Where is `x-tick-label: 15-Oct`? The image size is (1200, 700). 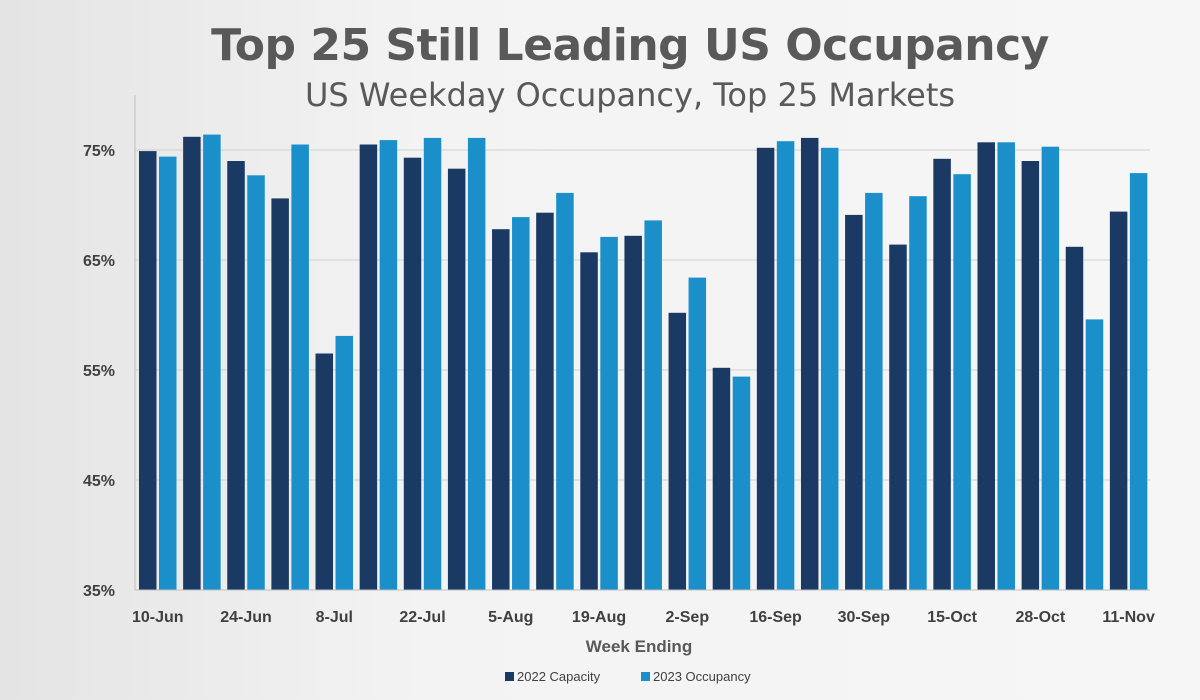
x-tick-label: 15-Oct is located at coordinates (952, 617).